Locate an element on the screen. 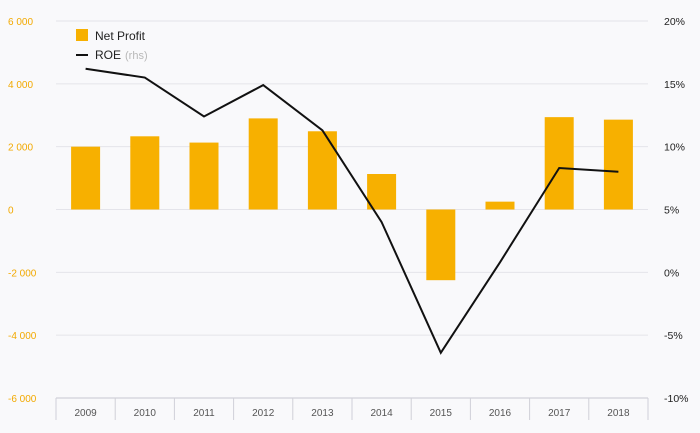 The image size is (700, 433). y-right-tick-label: -5% is located at coordinates (673, 336).